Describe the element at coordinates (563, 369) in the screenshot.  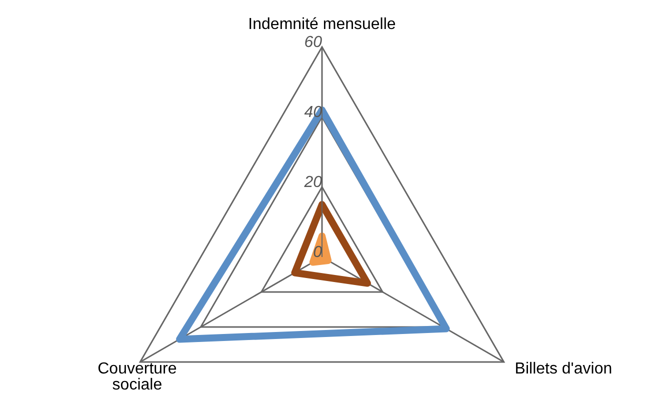
I see `spoke-label: Billets d'avion` at that location.